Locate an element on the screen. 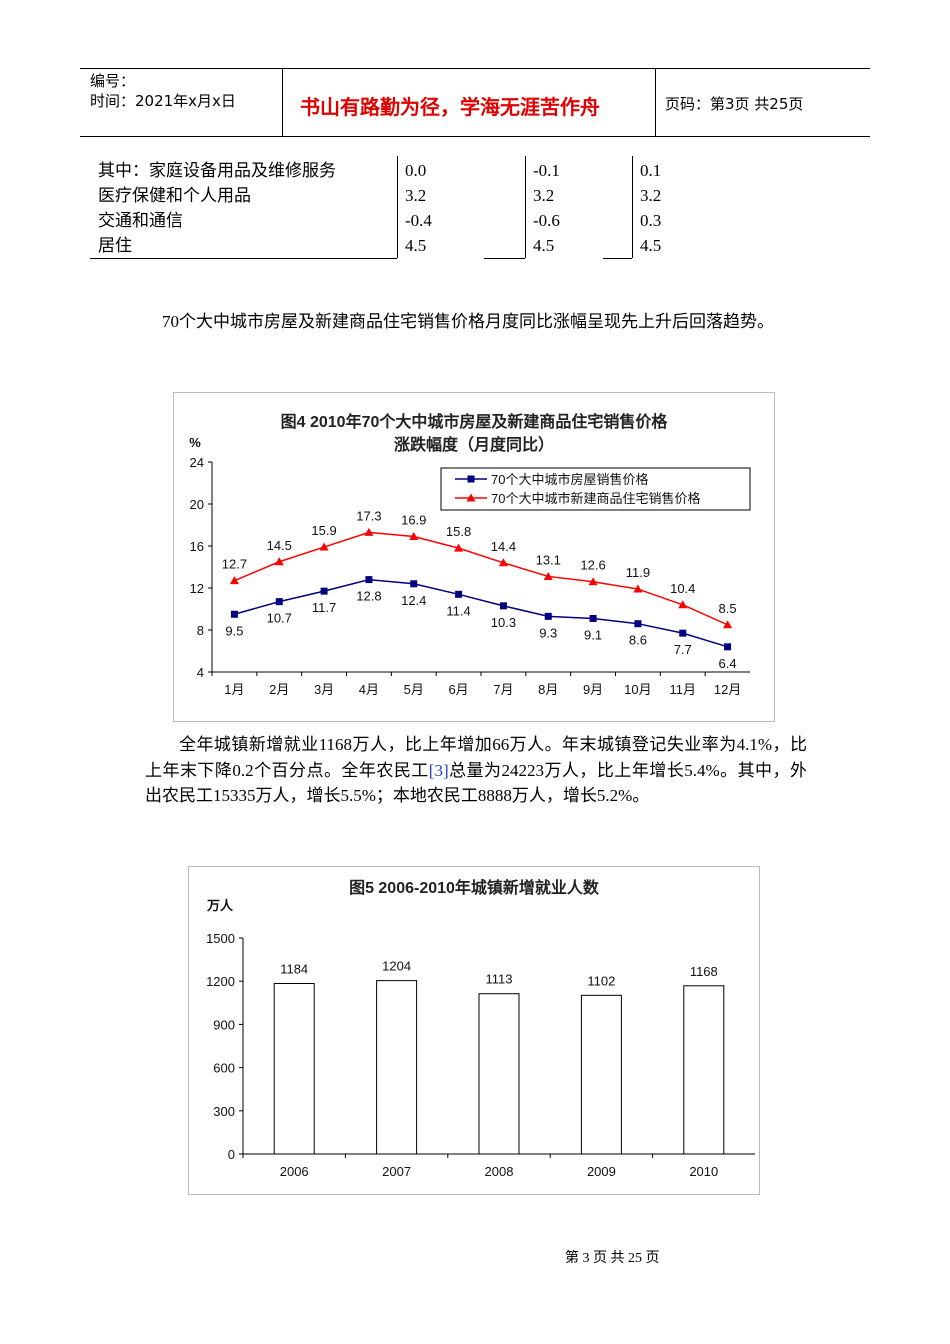  data-label: 11.4 is located at coordinates (458, 610).